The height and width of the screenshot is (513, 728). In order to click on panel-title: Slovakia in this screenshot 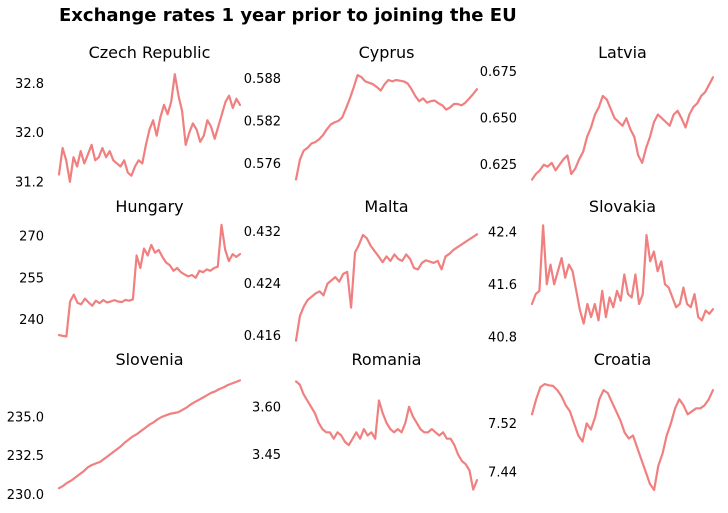, I will do `click(622, 206)`.